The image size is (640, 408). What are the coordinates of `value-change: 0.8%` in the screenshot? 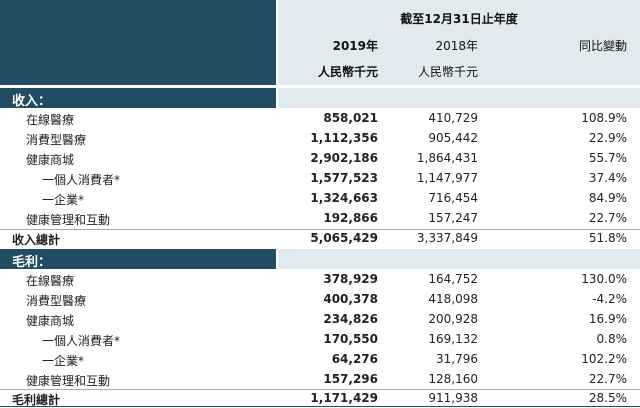 It's located at (612, 339).